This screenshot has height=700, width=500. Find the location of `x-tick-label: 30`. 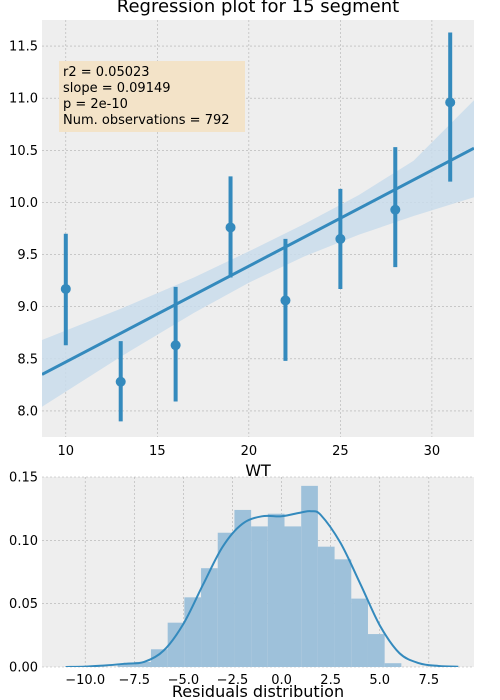

x-tick-label: 30 is located at coordinates (432, 451).